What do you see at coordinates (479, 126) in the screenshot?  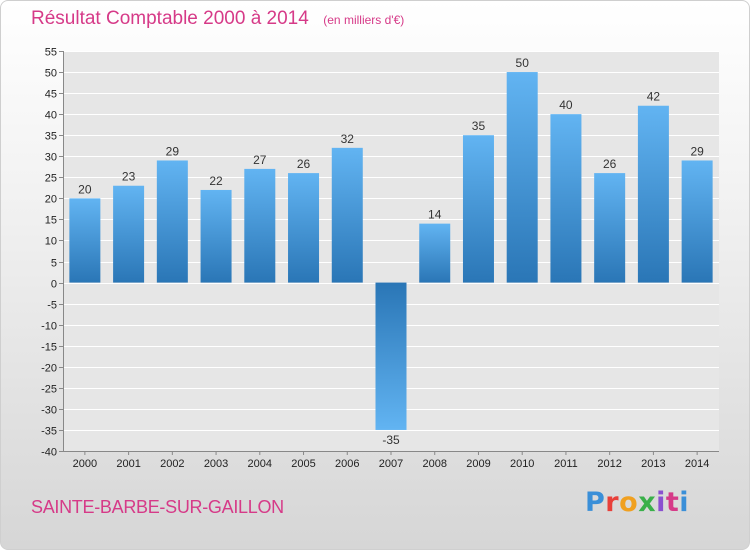 I see `value-label-2009: 35` at bounding box center [479, 126].